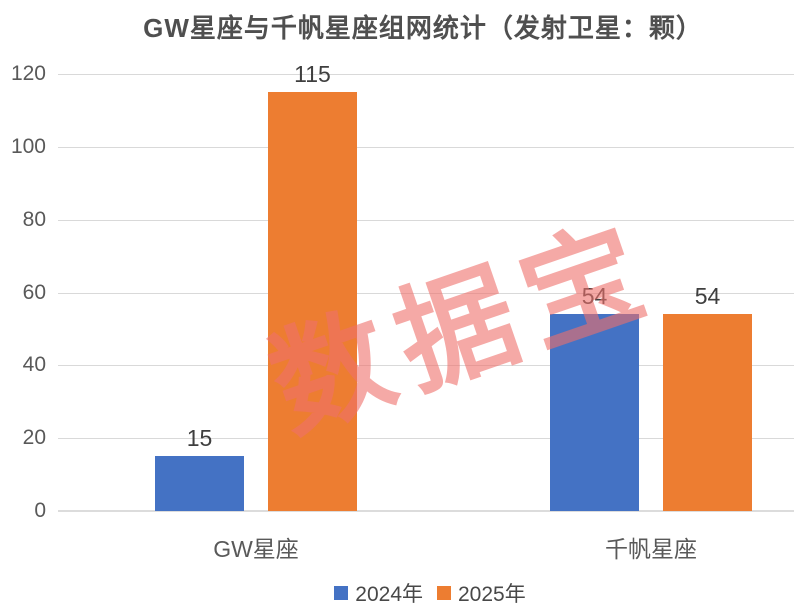  Describe the element at coordinates (707, 296) in the screenshot. I see `data-label-千帆星座-2025年: 54` at that location.